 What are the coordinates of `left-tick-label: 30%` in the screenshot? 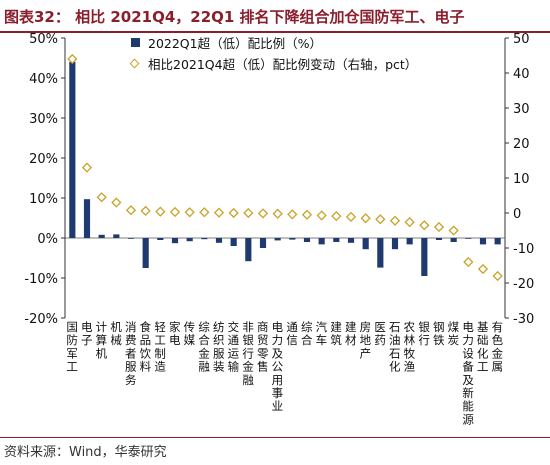 It's located at (43, 119).